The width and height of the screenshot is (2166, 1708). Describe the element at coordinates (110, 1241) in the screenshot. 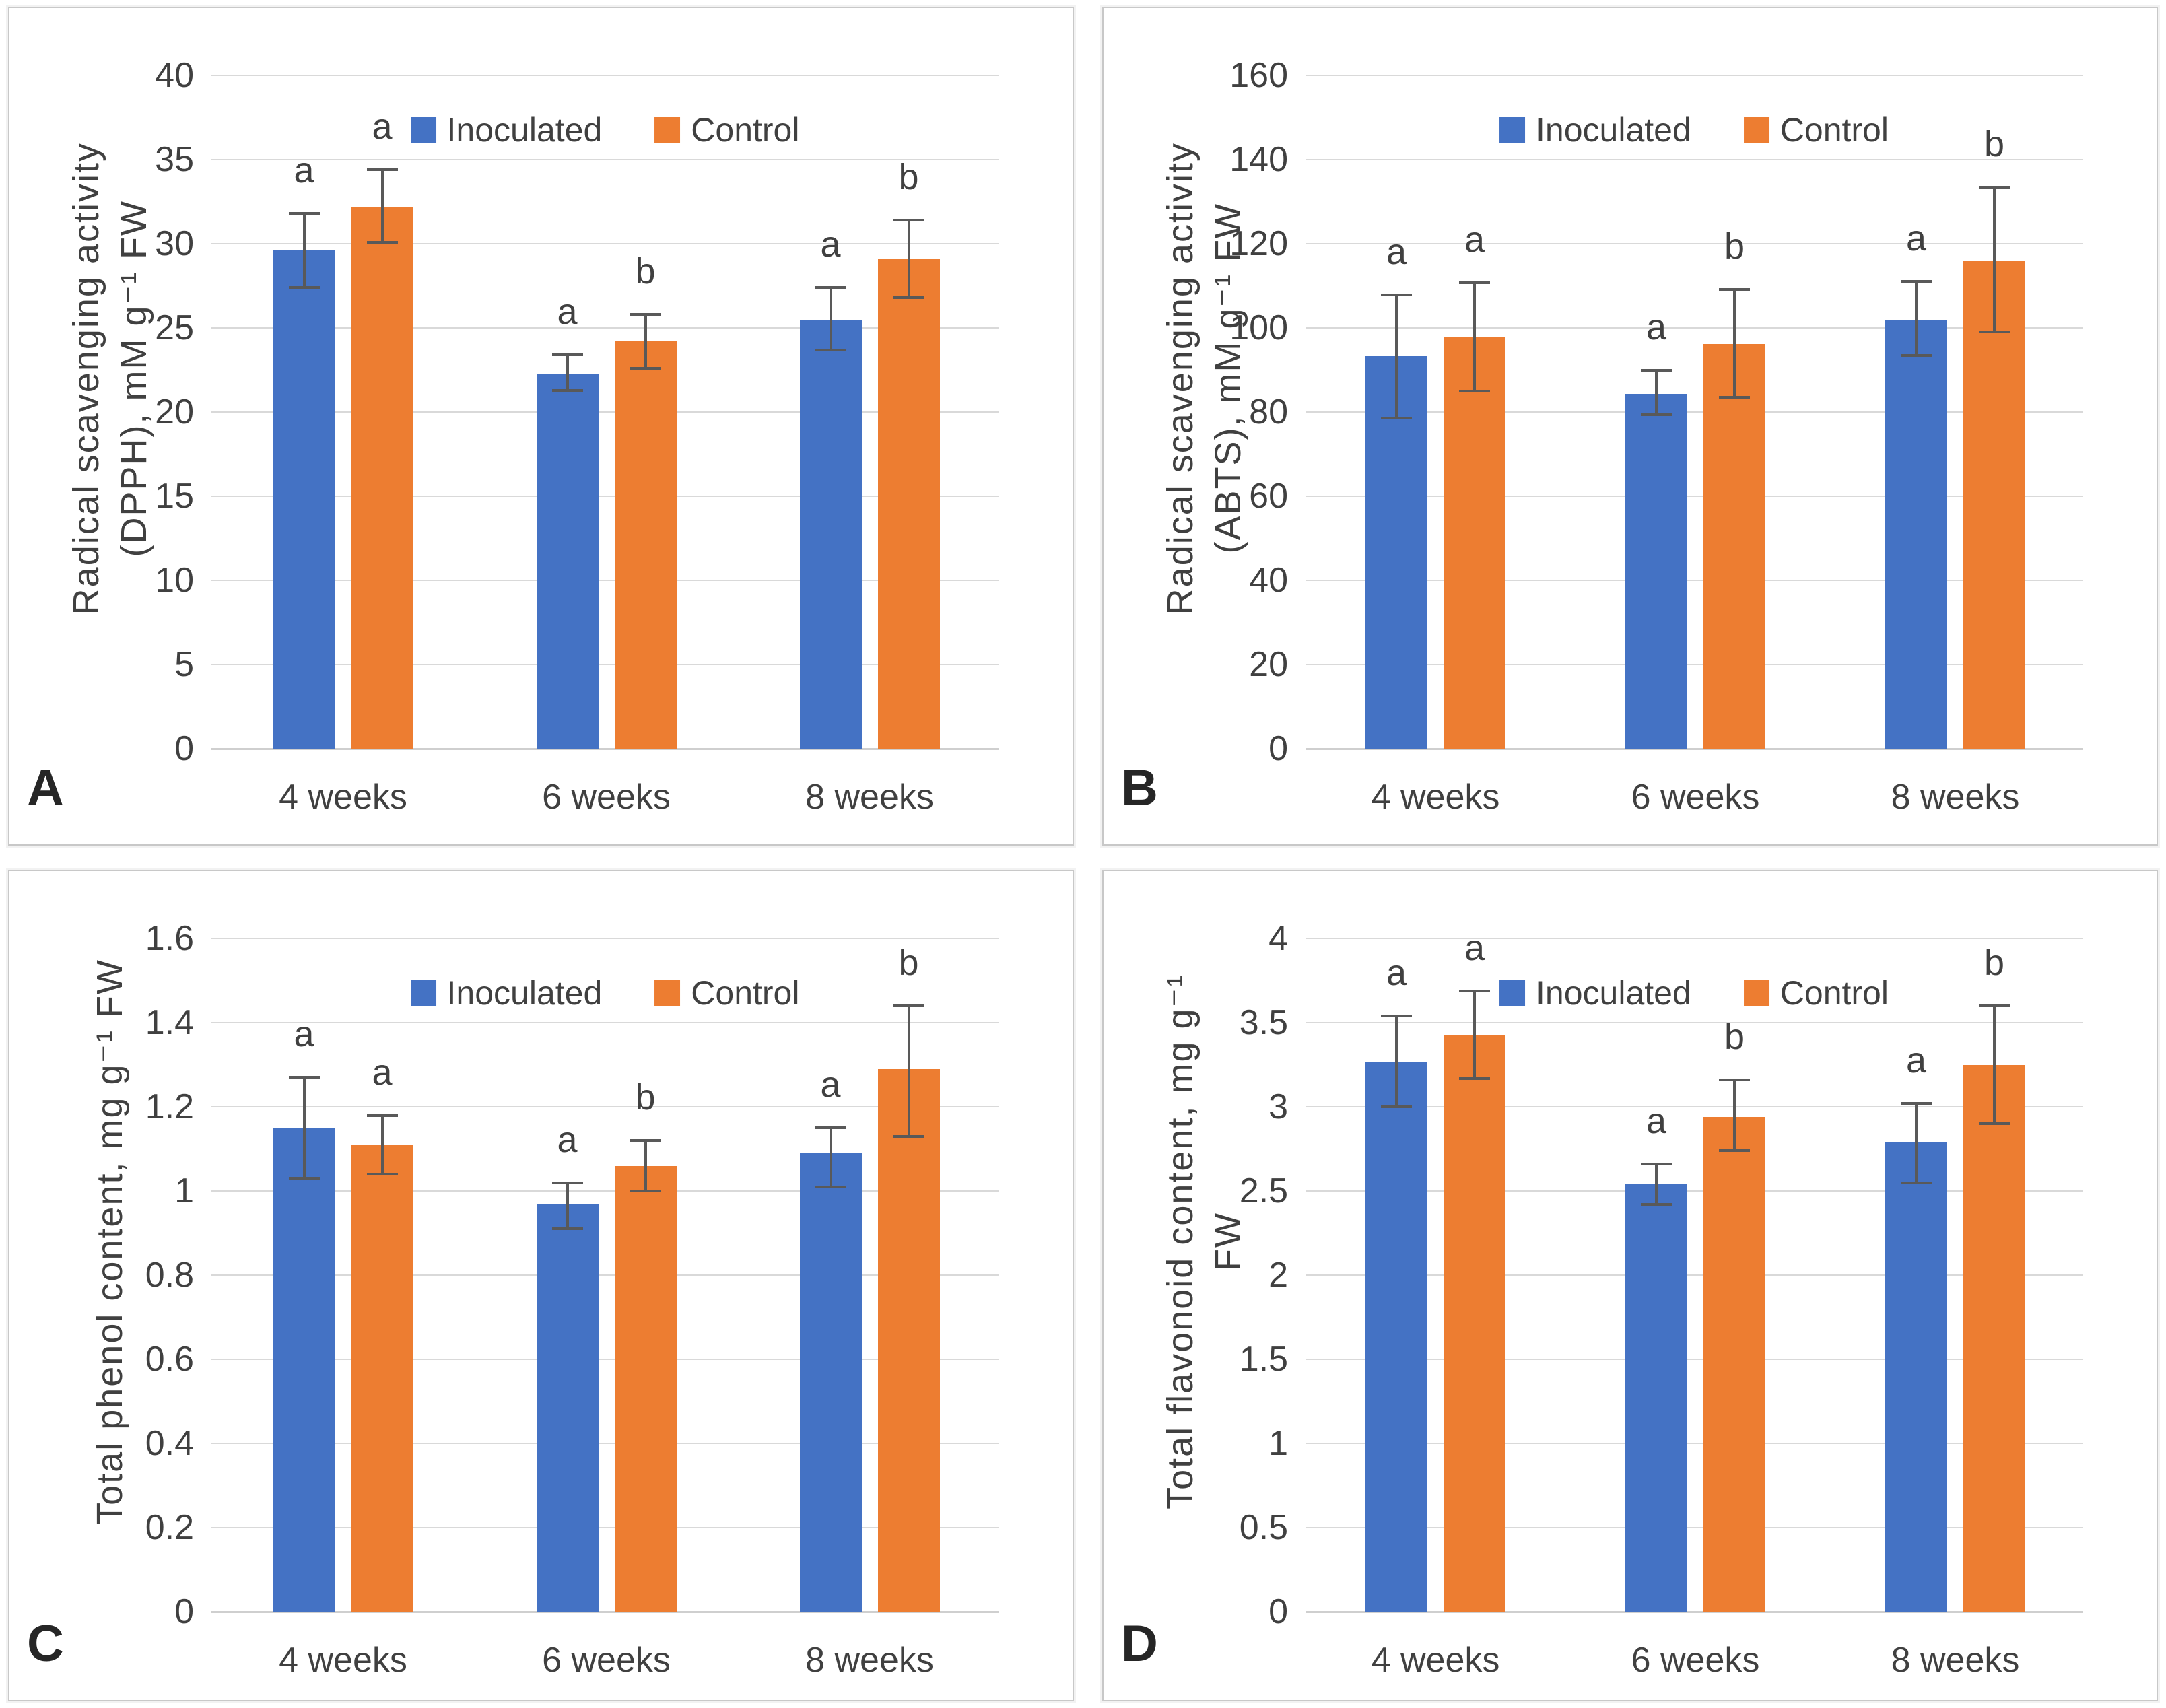

I see `y-axis-title: Total phenol content, mg g⁻¹ FW` at that location.